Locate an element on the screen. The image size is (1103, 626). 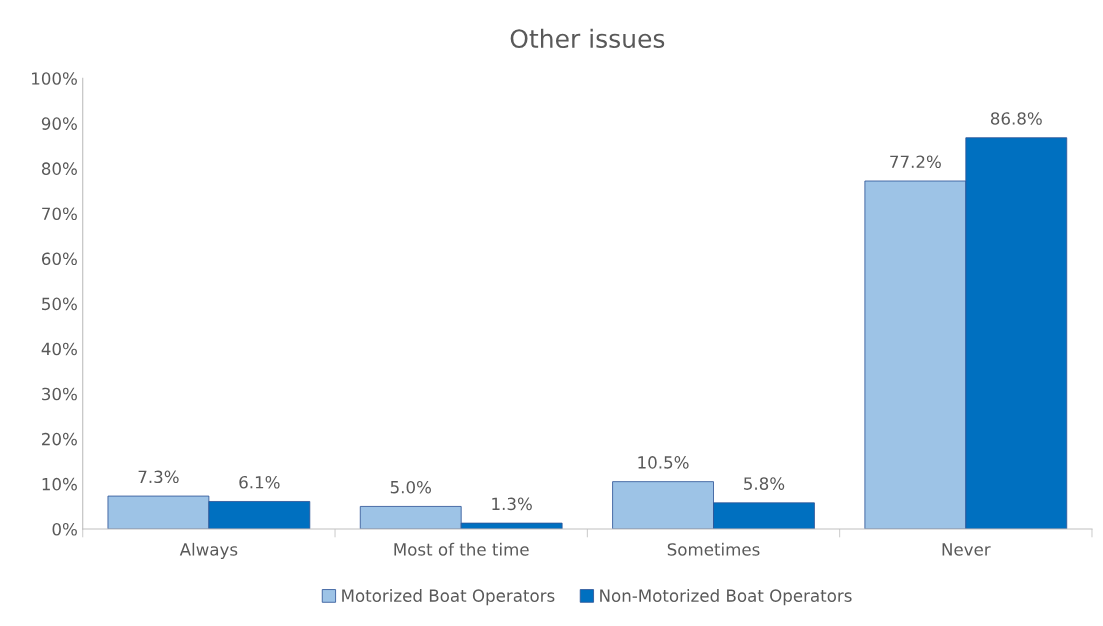
chart-title: Other issues is located at coordinates (587, 38).